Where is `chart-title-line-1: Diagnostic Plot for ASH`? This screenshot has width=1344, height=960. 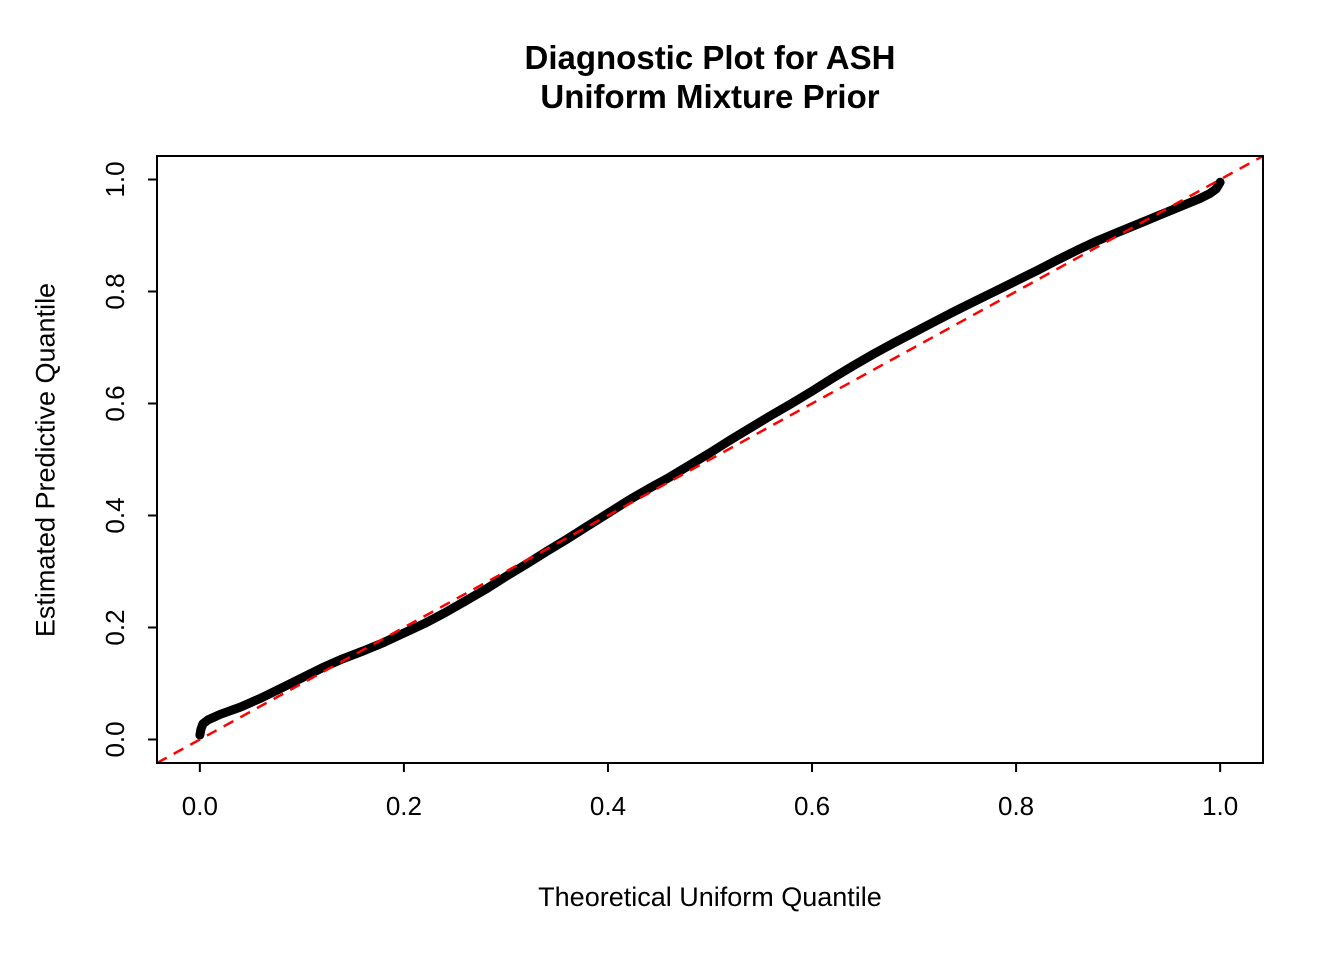
chart-title-line-1: Diagnostic Plot for ASH is located at coordinates (710, 57).